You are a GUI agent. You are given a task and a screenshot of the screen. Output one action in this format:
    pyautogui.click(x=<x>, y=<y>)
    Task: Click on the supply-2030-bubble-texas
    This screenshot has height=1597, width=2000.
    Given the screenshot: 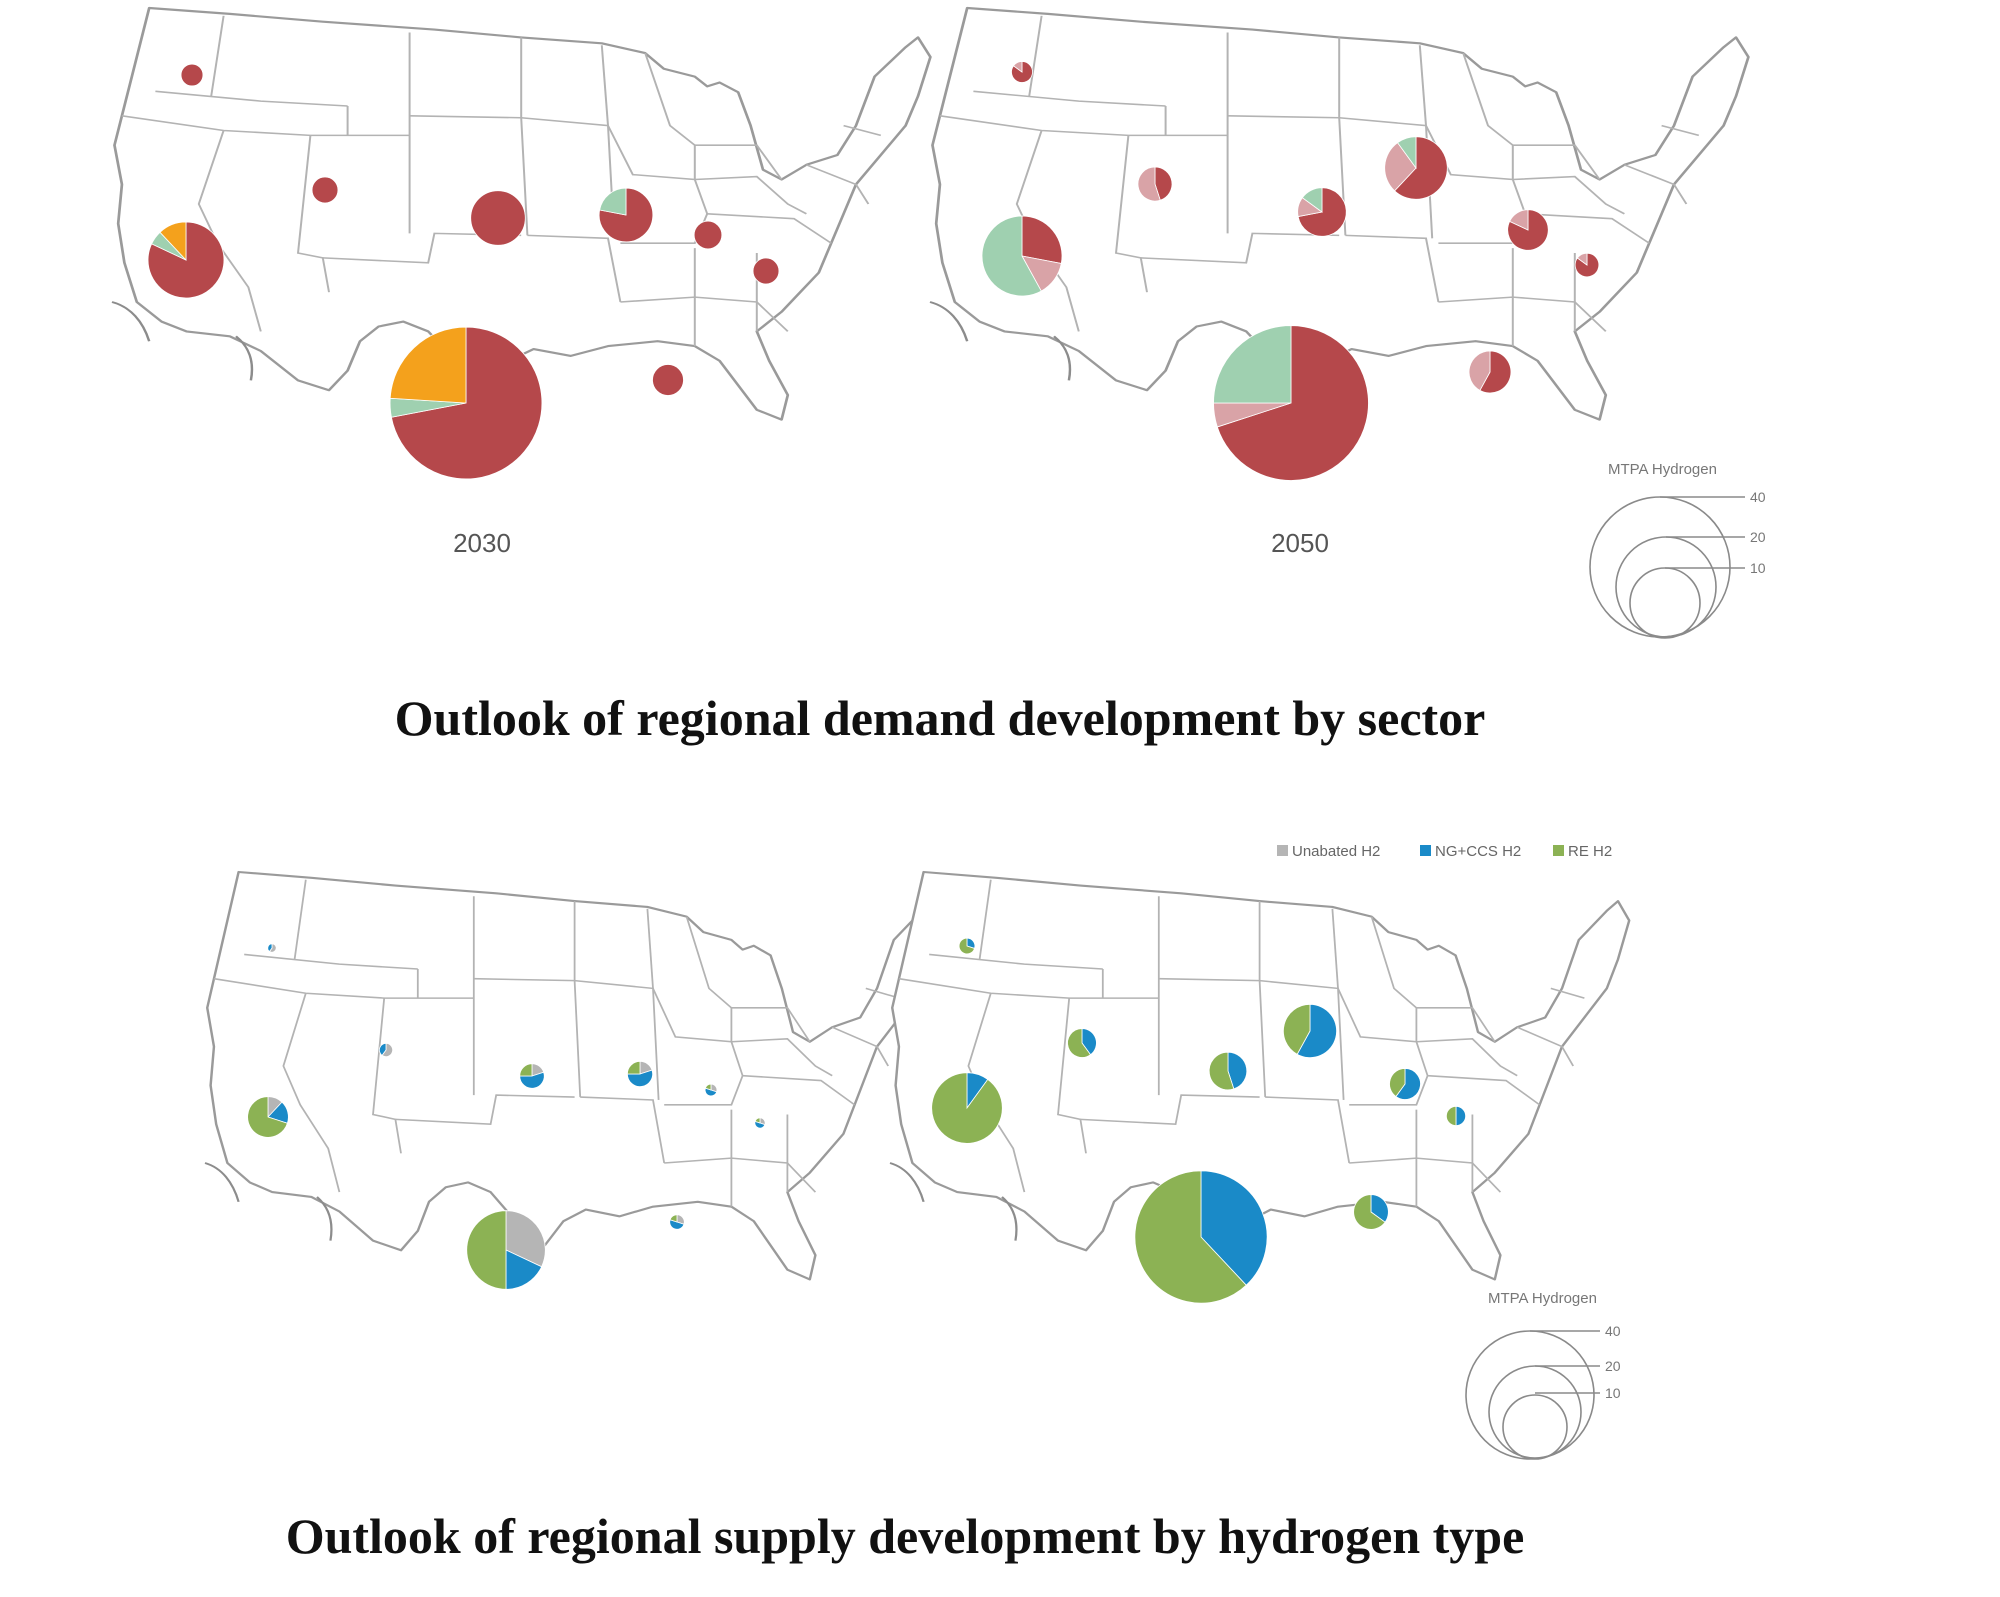 What is the action you would take?
    pyautogui.click(x=506, y=1250)
    